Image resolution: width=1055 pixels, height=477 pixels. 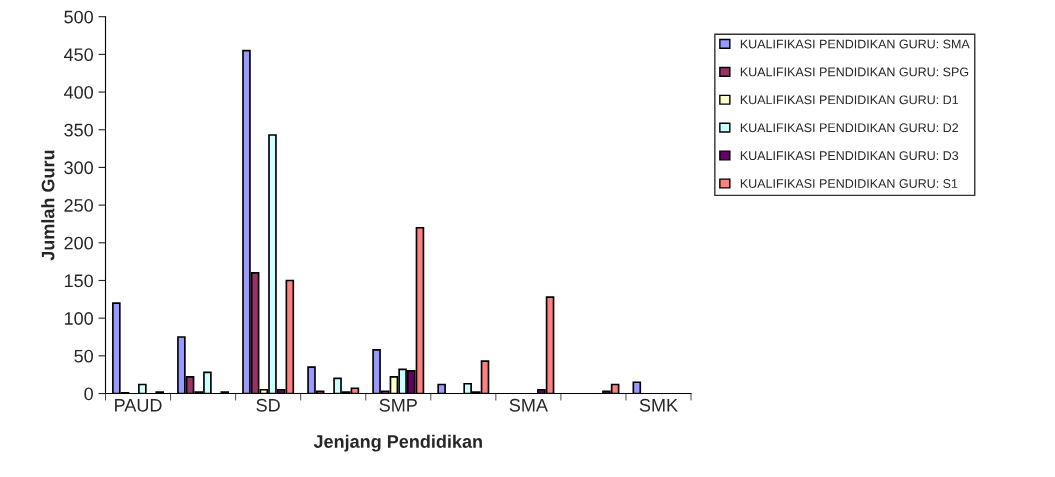 I want to click on legend-label: KUALIFIKASI PENDIDIKAN GURU: S1, so click(x=849, y=183).